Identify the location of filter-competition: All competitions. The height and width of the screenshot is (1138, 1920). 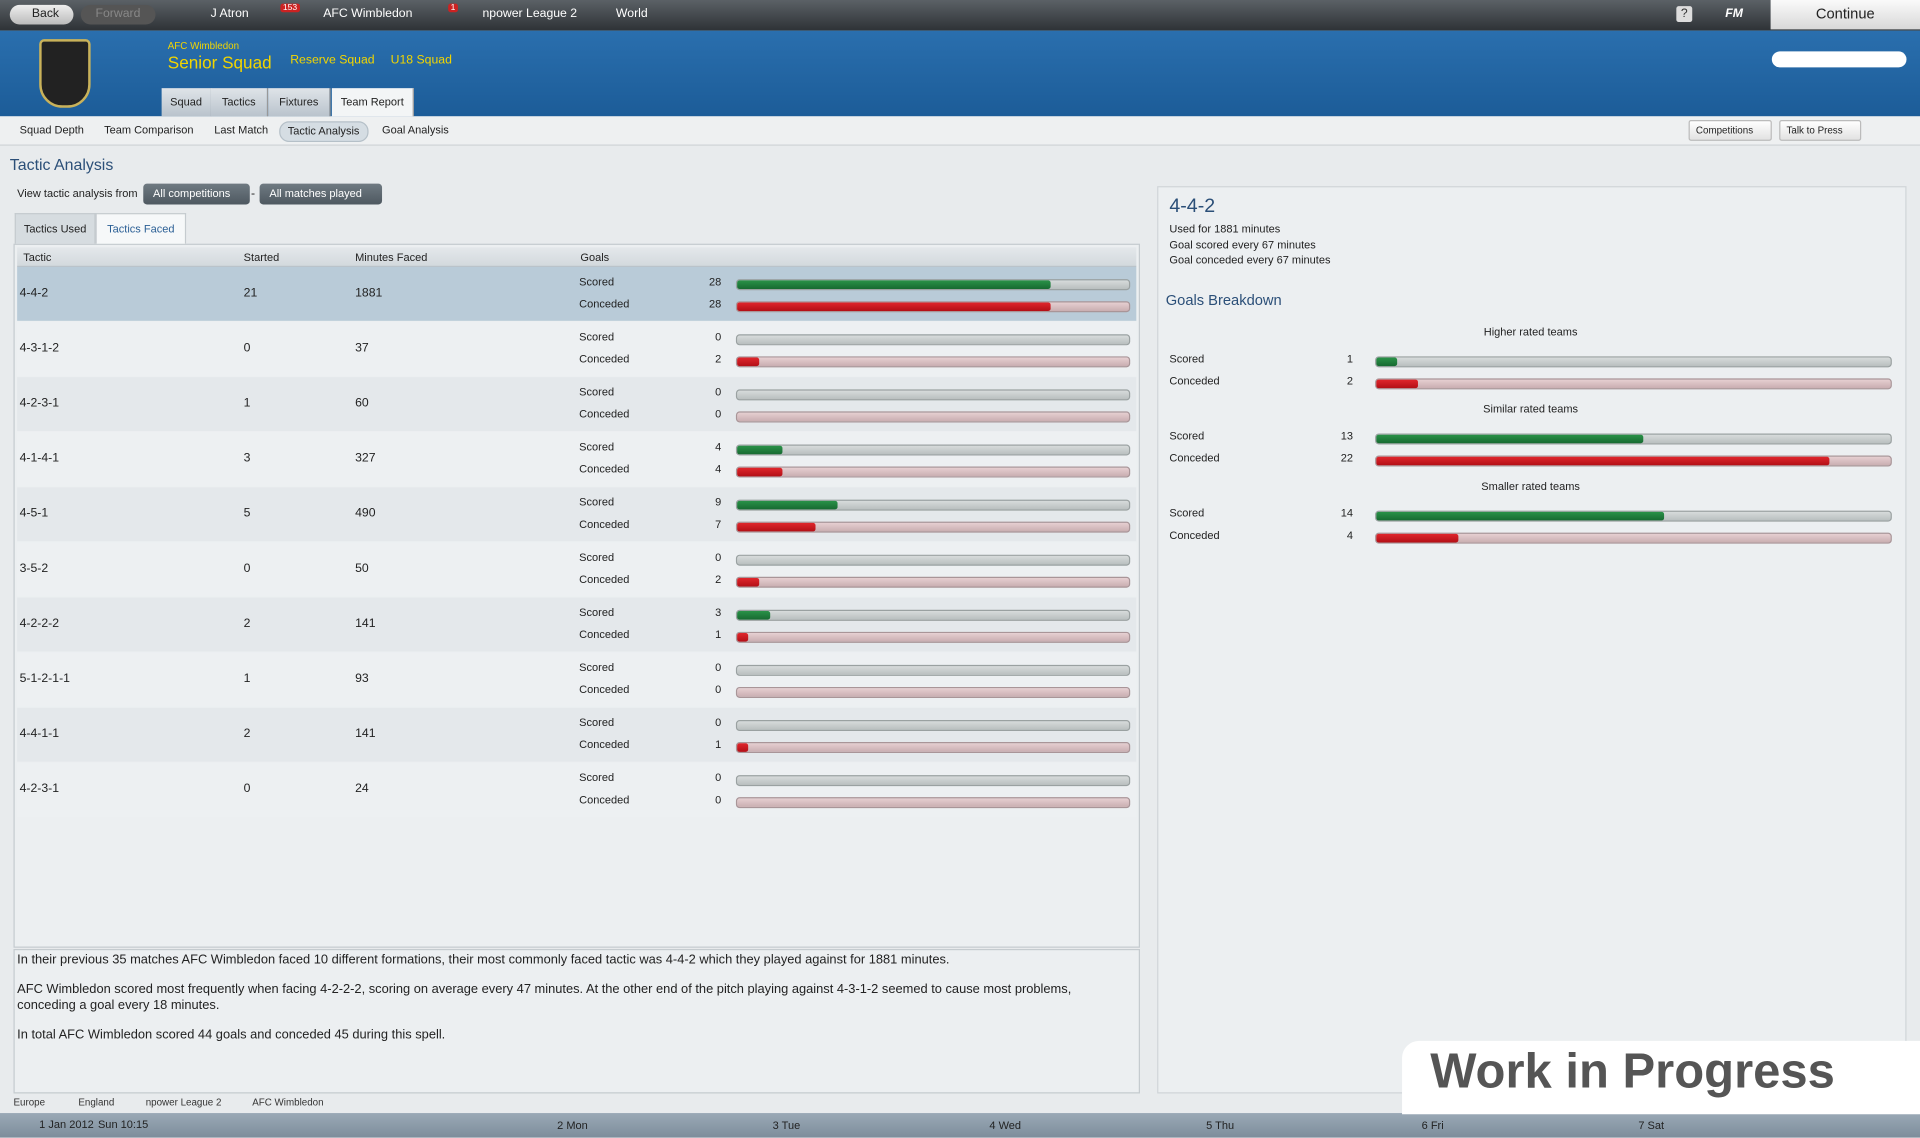
(196, 194).